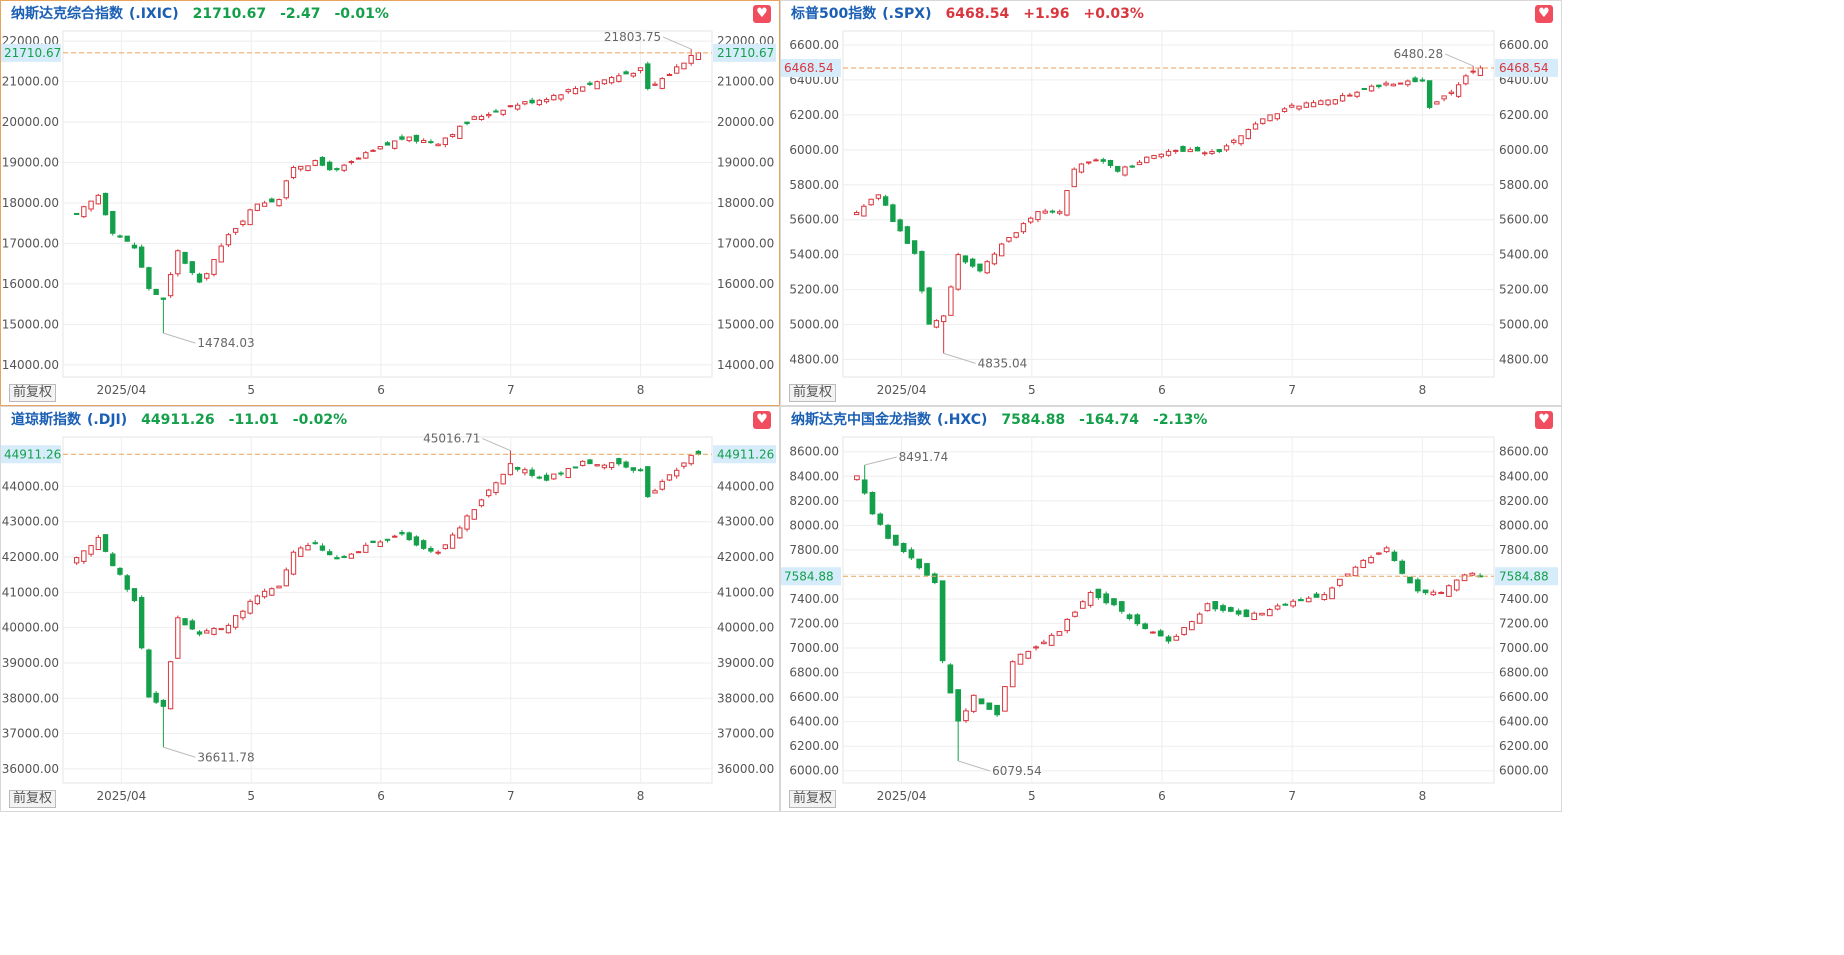  Describe the element at coordinates (1017, 771) in the screenshot. I see `low-annotation-label: 6079.54` at that location.